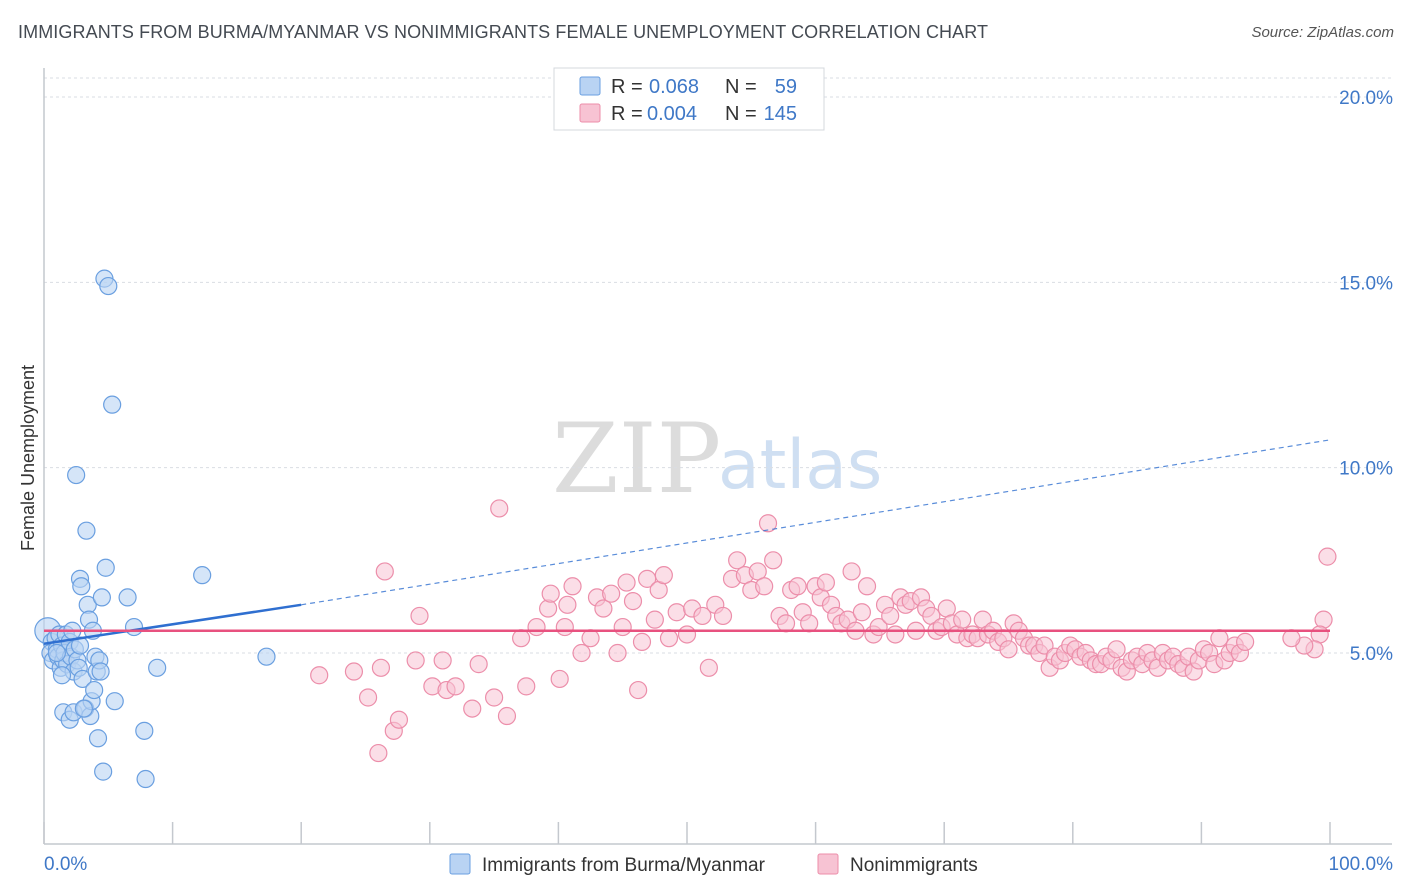 Image resolution: width=1406 pixels, height=892 pixels. What do you see at coordinates (816, 522) in the screenshot?
I see `burma-trend-extension` at bounding box center [816, 522].